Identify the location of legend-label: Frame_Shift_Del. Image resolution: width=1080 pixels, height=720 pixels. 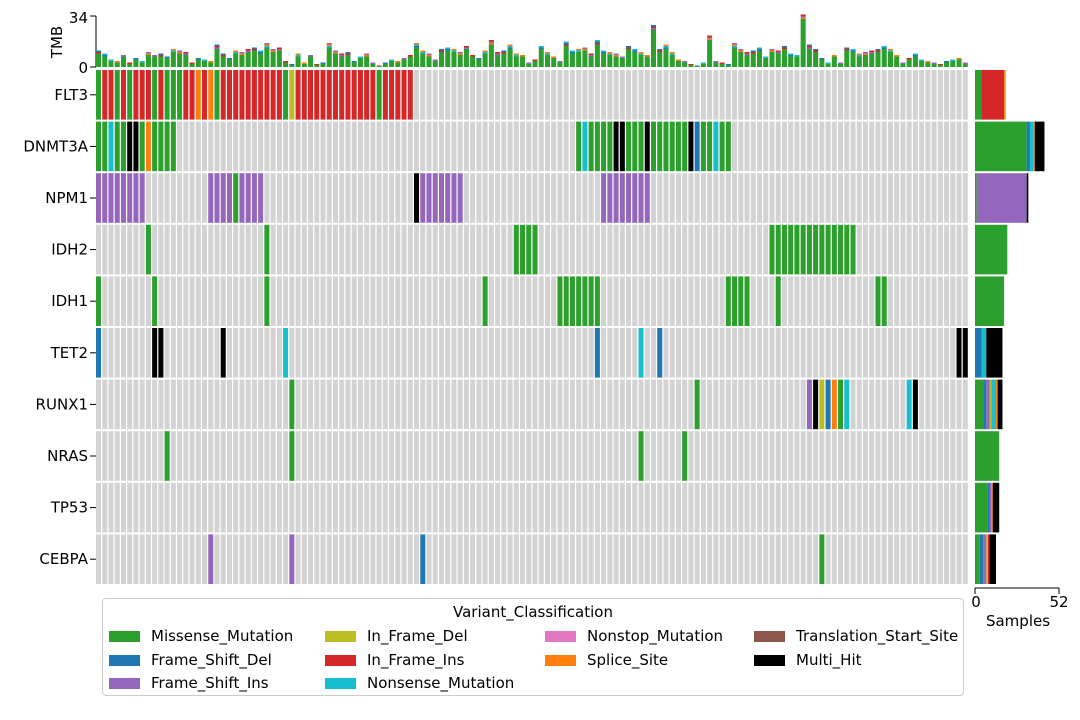
(211, 659).